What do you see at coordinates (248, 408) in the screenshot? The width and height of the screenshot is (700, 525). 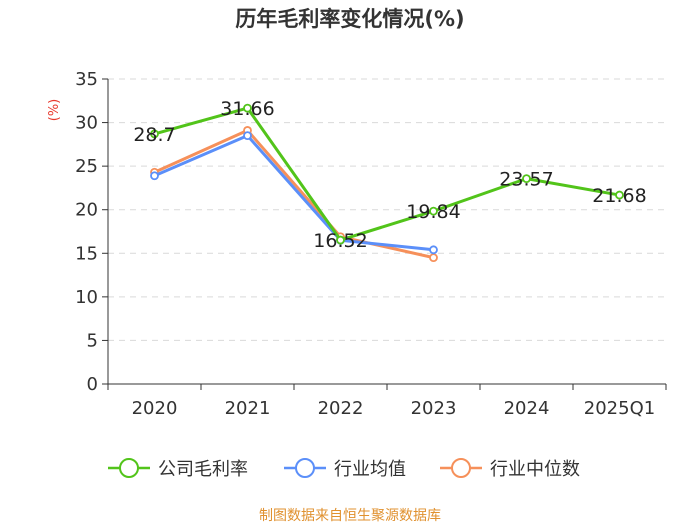 I see `x-tick-label: 2021` at bounding box center [248, 408].